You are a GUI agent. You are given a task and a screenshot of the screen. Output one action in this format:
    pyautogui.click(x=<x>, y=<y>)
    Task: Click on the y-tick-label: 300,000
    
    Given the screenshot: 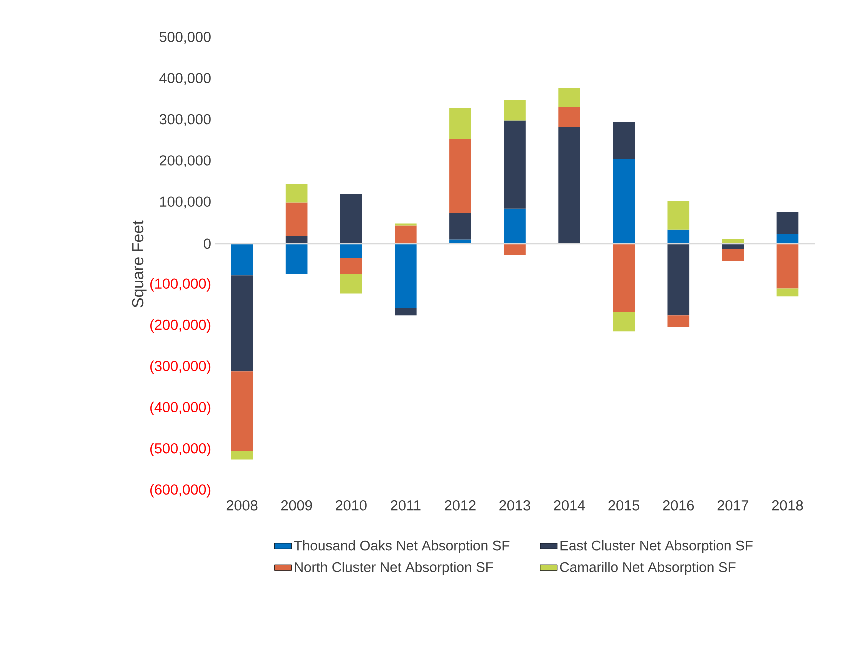 What is the action you would take?
    pyautogui.click(x=185, y=120)
    